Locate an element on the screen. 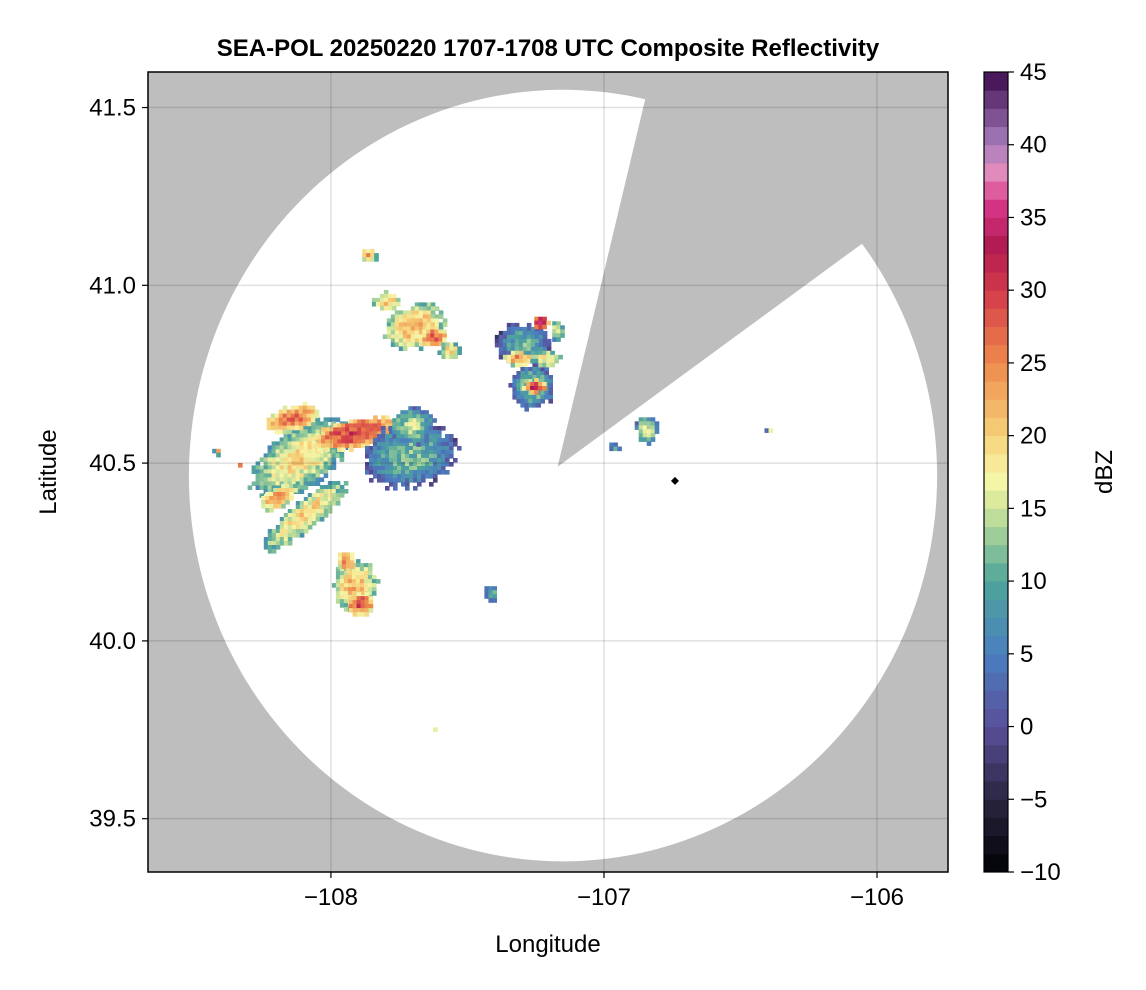  y-axis: 39.5 40.0 40.5 41.0 41.5 is located at coordinates (118, 464).